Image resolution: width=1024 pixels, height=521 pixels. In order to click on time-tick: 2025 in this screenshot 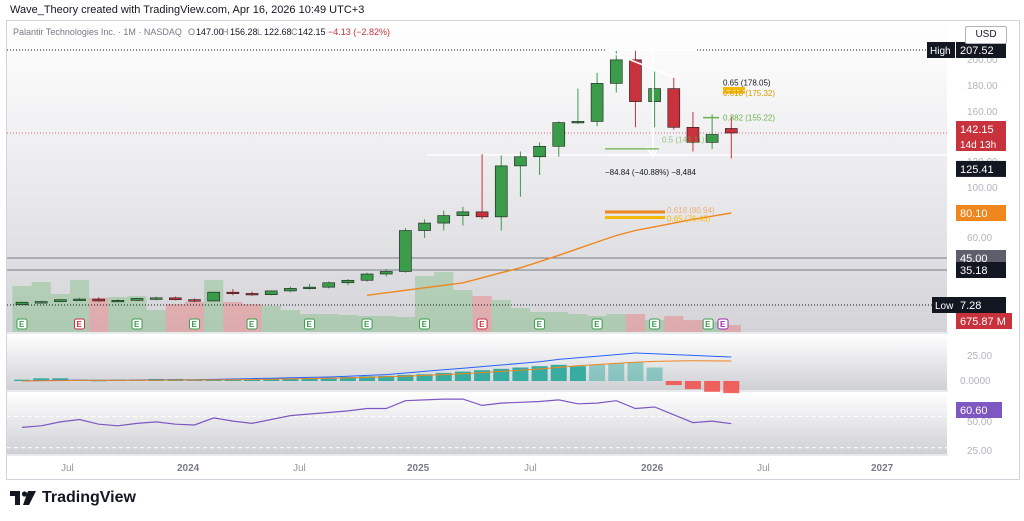, I will do `click(418, 468)`.